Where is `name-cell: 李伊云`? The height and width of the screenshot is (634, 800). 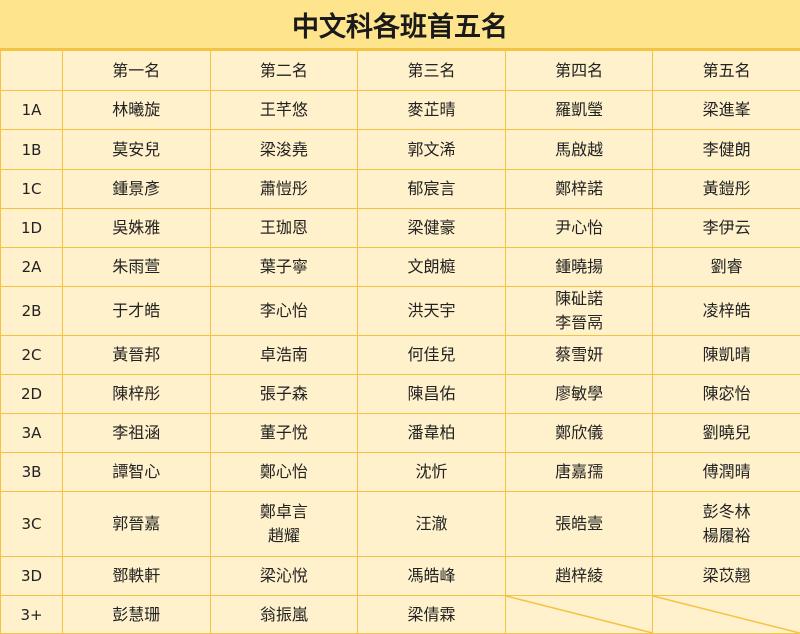
name-cell: 李伊云 is located at coordinates (726, 228).